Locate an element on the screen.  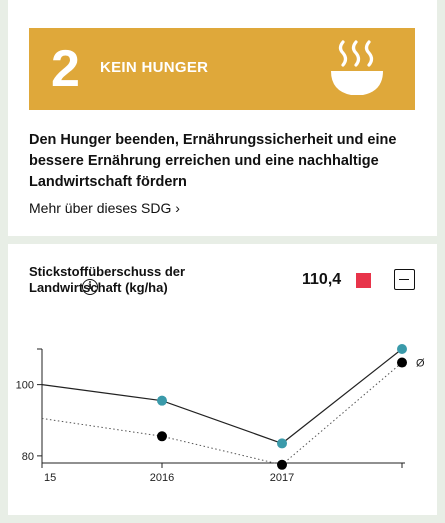
x-tick-label: 15 is located at coordinates (50, 478).